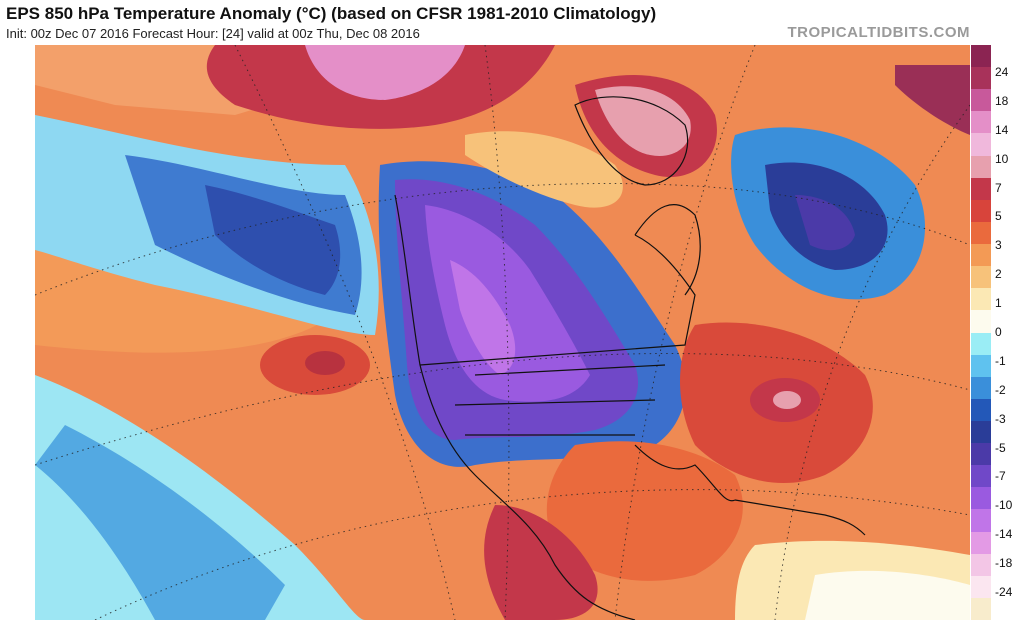  What do you see at coordinates (998, 303) in the screenshot?
I see `colorbar-label: 1` at bounding box center [998, 303].